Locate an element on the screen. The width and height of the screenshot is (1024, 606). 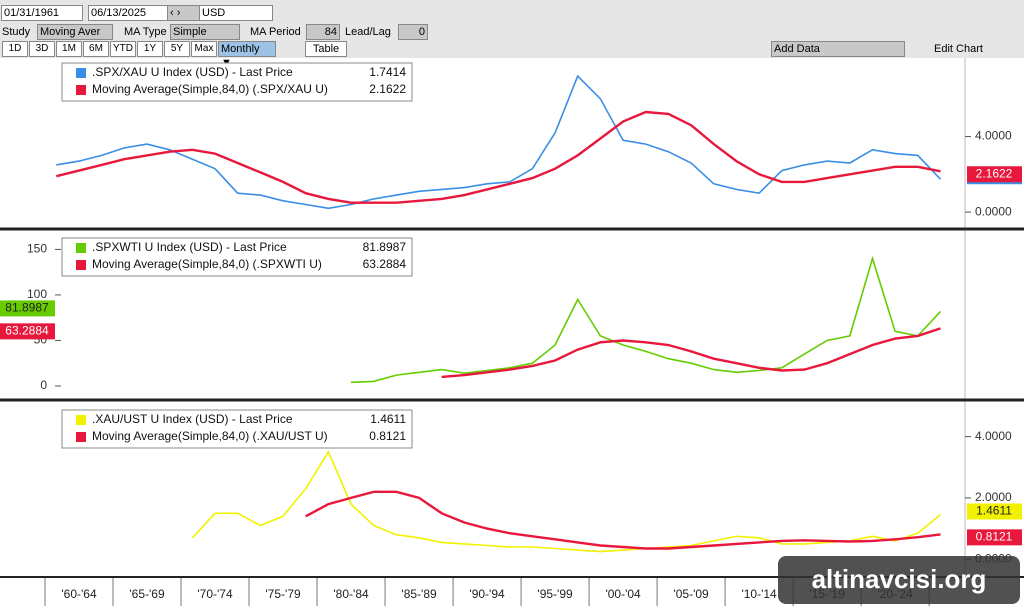
end-date: 06/13/2025 is located at coordinates (129, 13).